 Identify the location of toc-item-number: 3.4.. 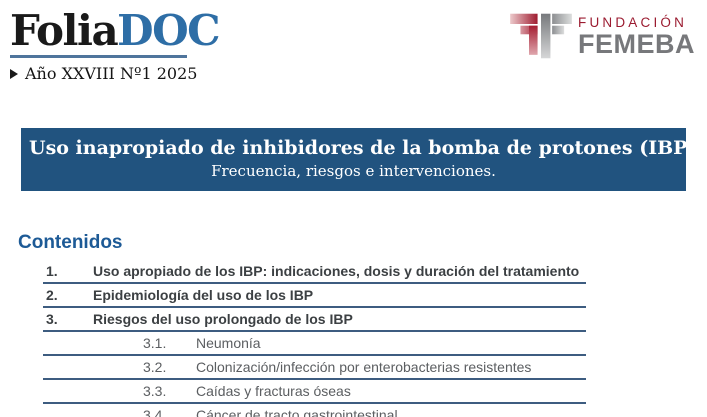
(155, 412).